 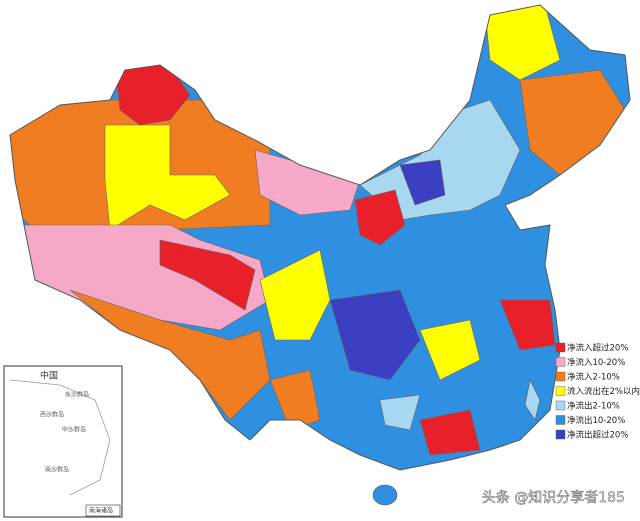 What do you see at coordinates (593, 377) in the screenshot?
I see `legend-label: 净流入2-10%` at bounding box center [593, 377].